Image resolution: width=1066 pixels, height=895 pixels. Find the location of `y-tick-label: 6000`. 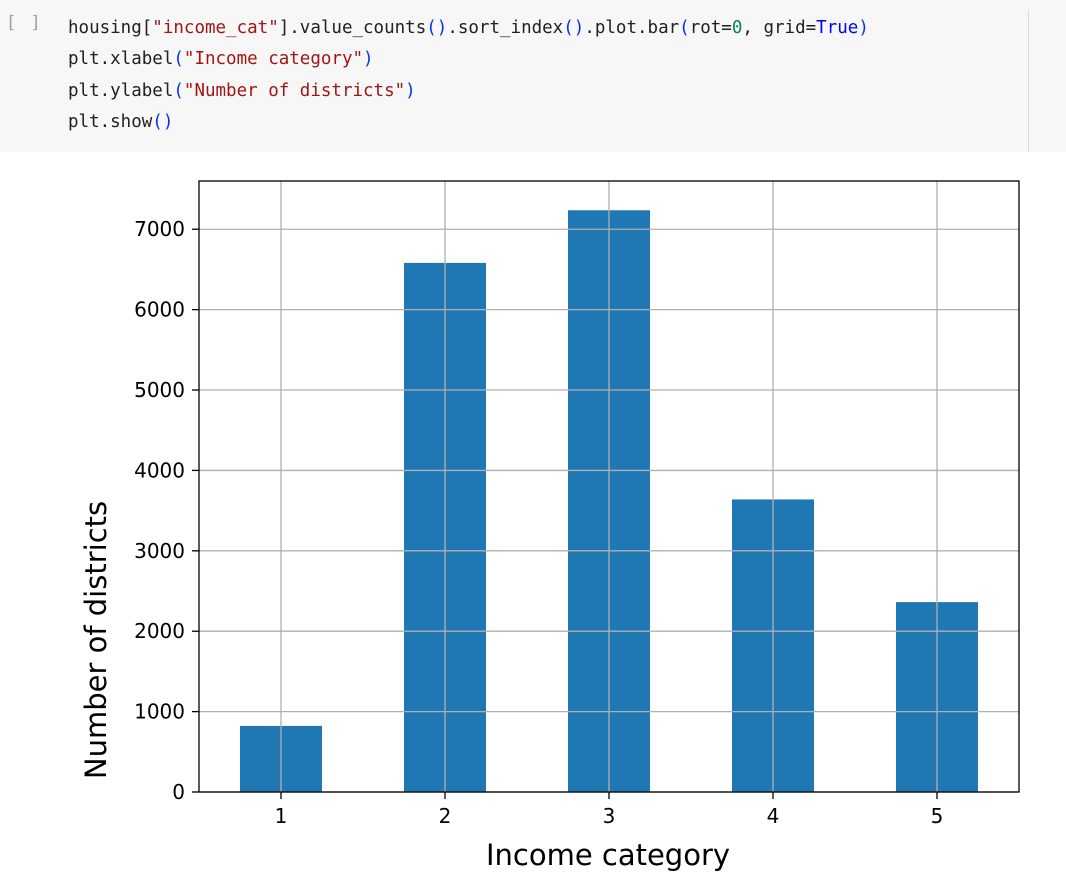

y-tick-label: 6000 is located at coordinates (159, 310).